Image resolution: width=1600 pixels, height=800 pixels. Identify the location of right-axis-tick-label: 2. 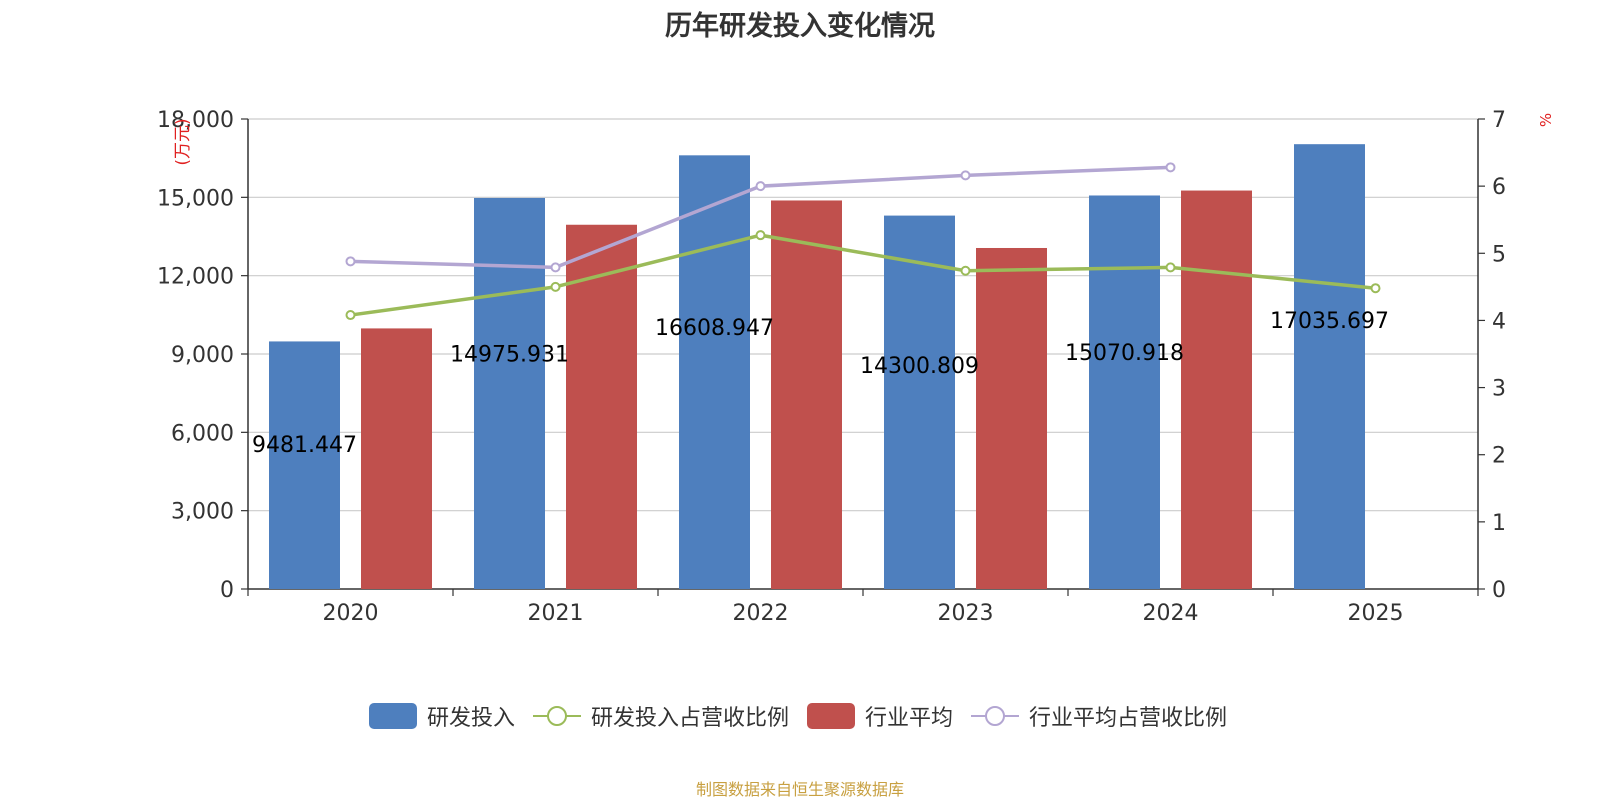
(1499, 456).